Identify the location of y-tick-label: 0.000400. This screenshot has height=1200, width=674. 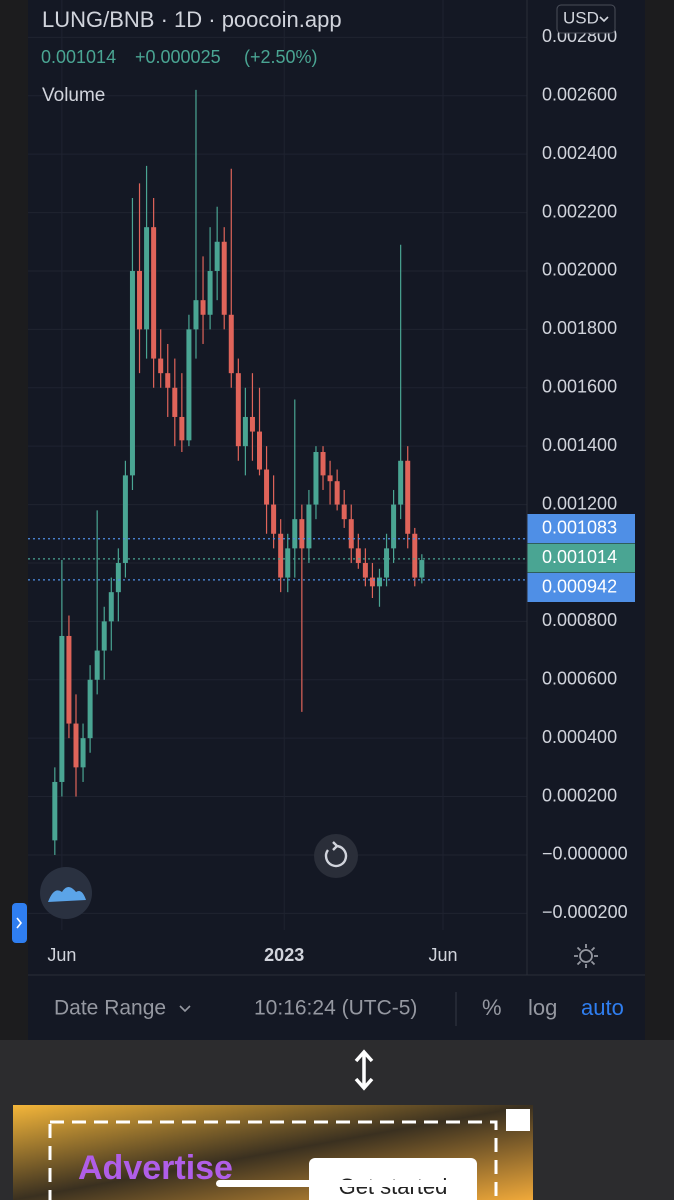
(579, 737).